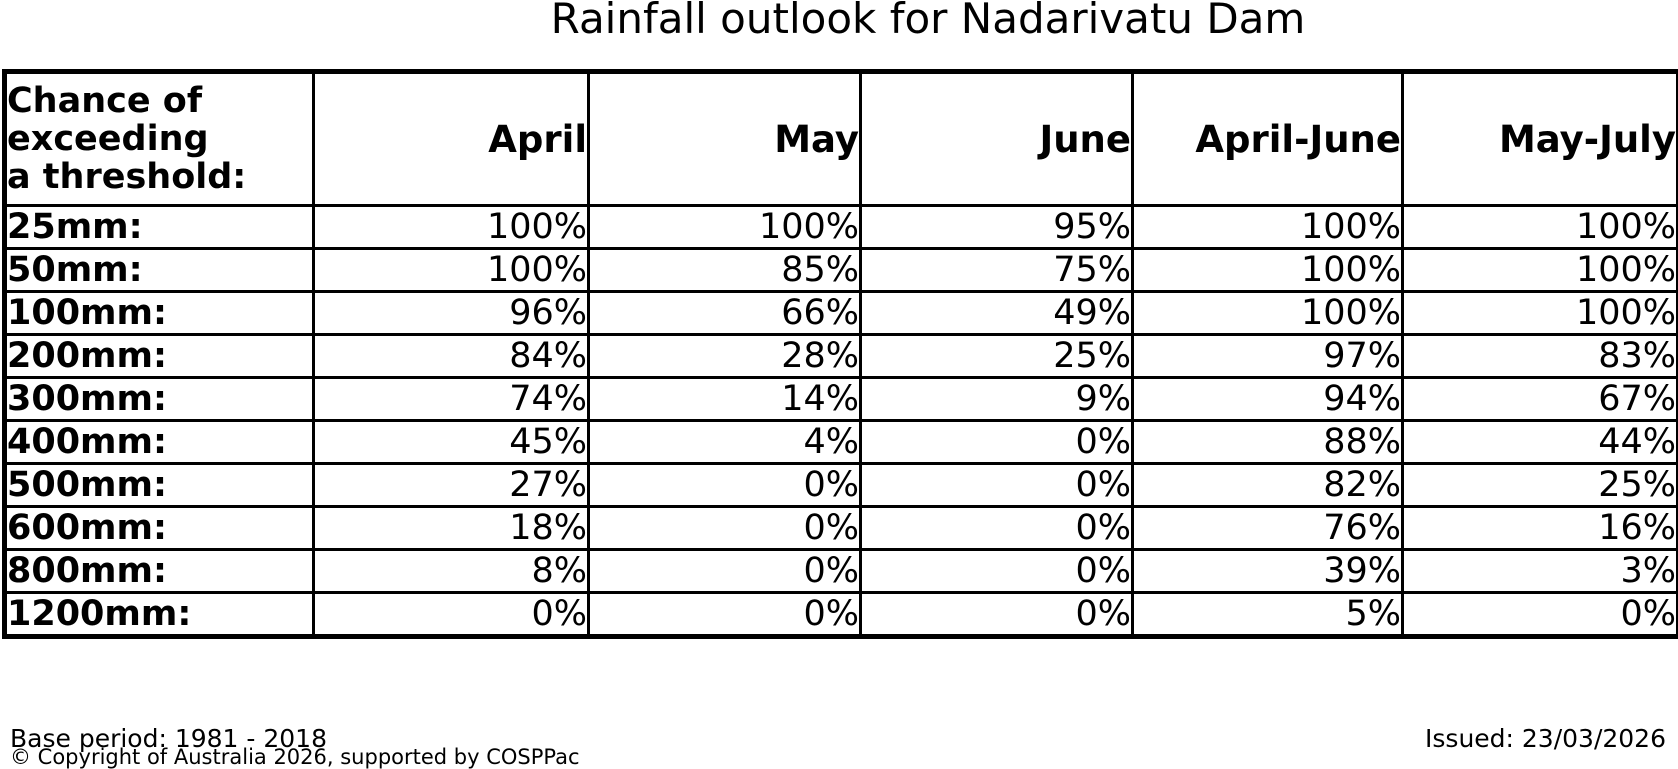  Describe the element at coordinates (159, 485) in the screenshot. I see `threshold-label: 500mm:` at that location.